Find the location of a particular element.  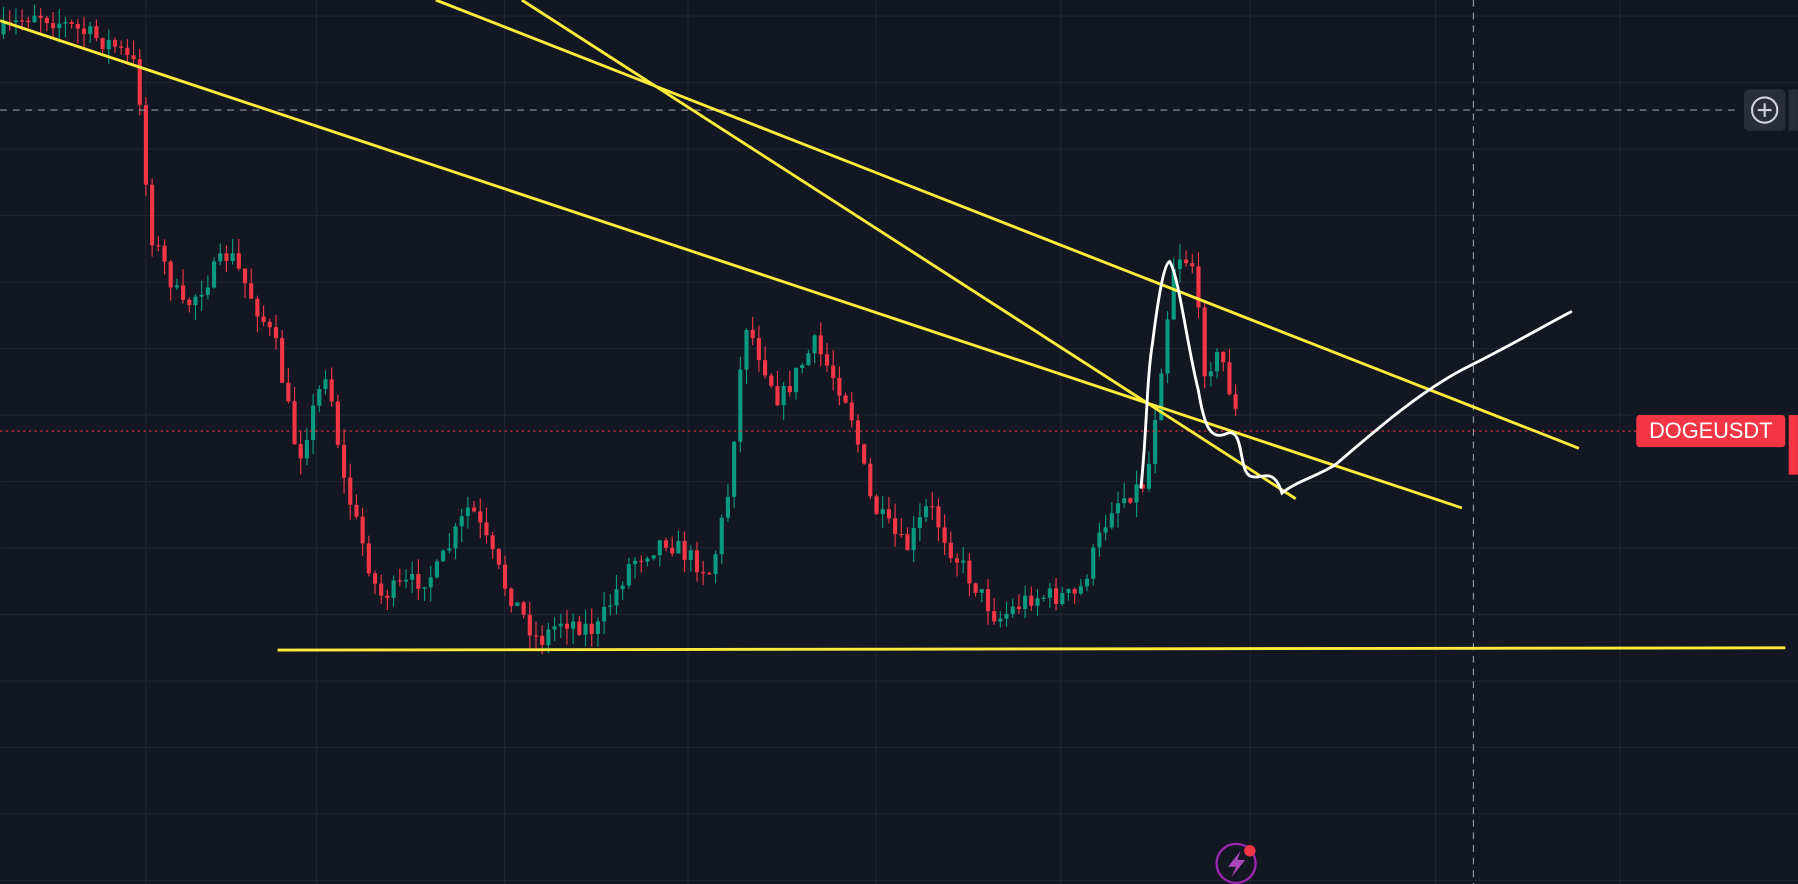

add-button is located at coordinates (1765, 110).